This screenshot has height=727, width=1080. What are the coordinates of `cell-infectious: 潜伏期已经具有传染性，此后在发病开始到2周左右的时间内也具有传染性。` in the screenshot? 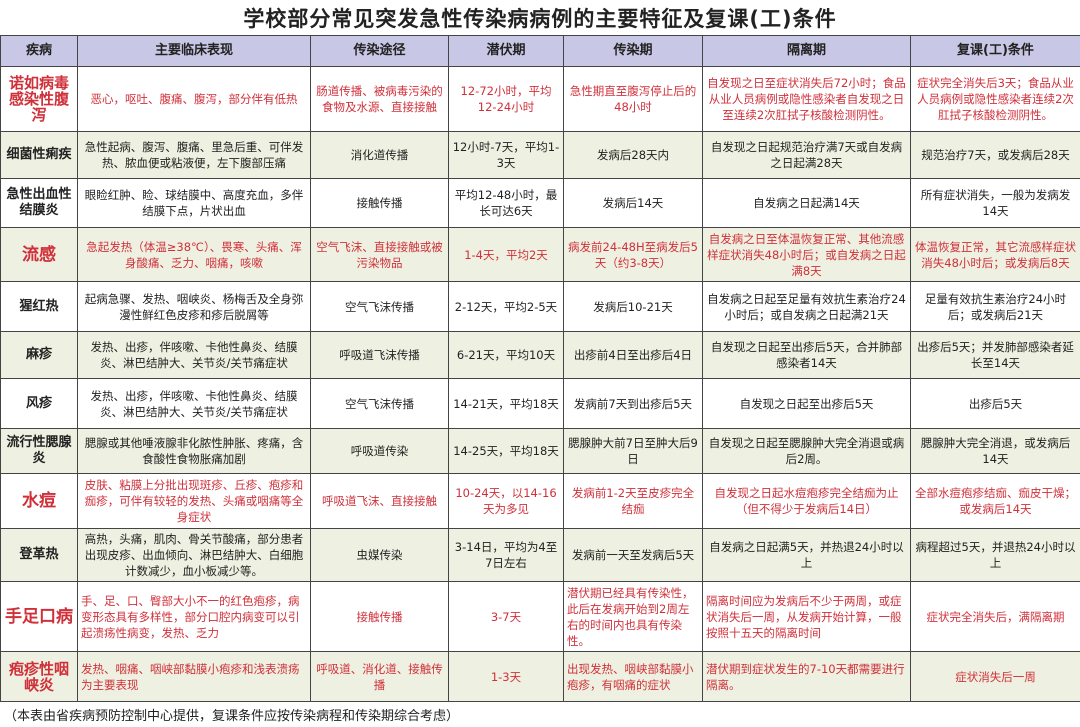 It's located at (633, 617).